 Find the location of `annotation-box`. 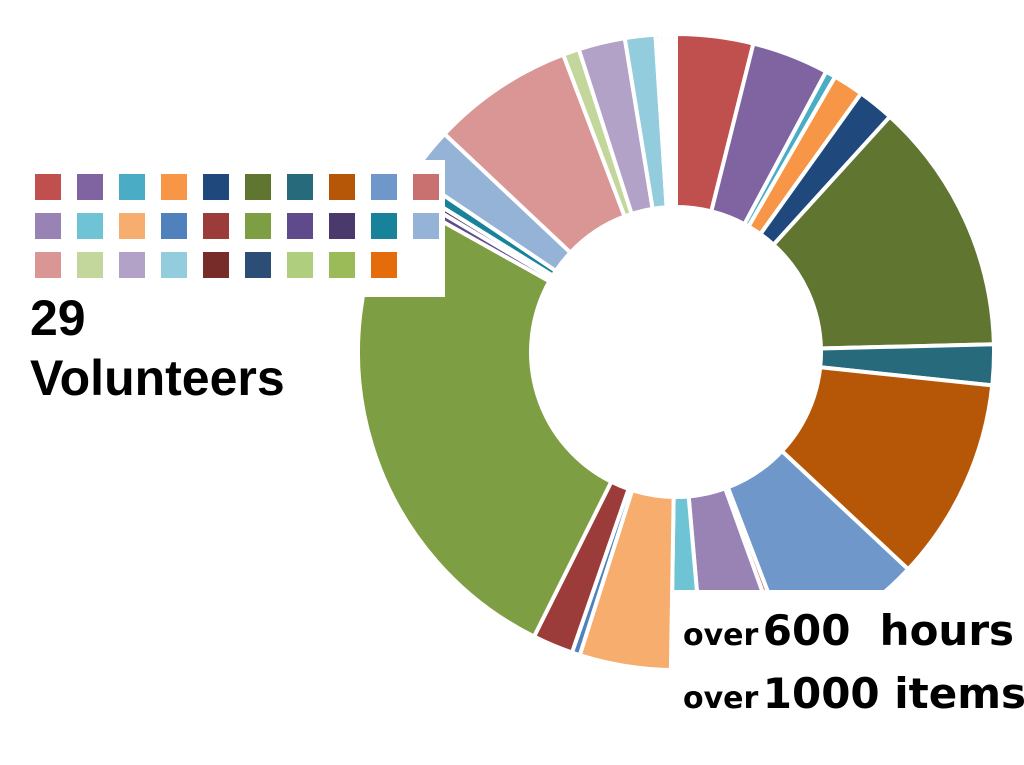

annotation-box is located at coordinates (848, 657).